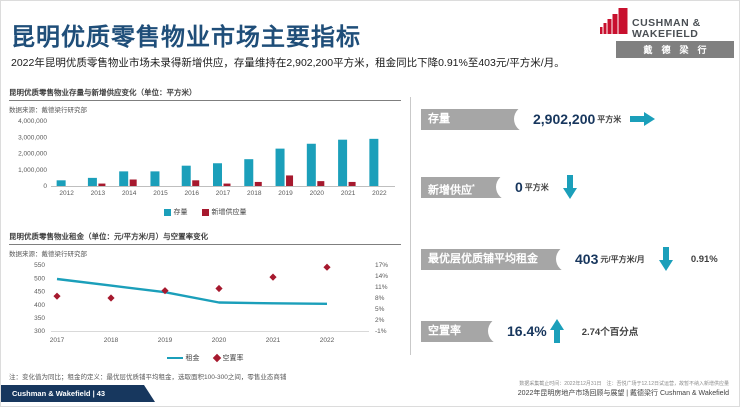 This screenshot has width=740, height=407. What do you see at coordinates (461, 331) in the screenshot?
I see `indicator-band: 空置率` at bounding box center [461, 331].